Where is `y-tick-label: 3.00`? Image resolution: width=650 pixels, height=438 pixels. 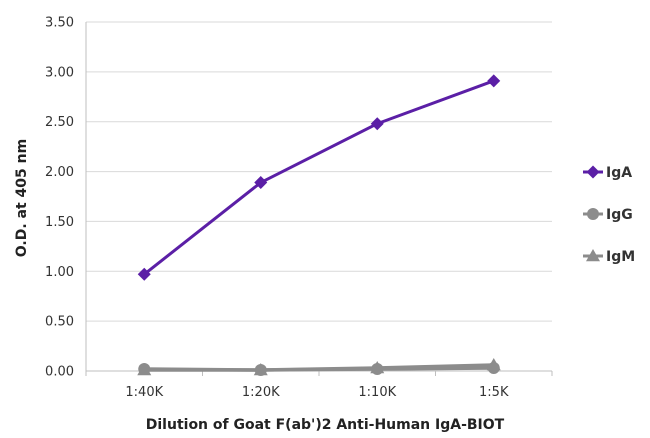
y-tick-label: 3.00 is located at coordinates (59, 72).